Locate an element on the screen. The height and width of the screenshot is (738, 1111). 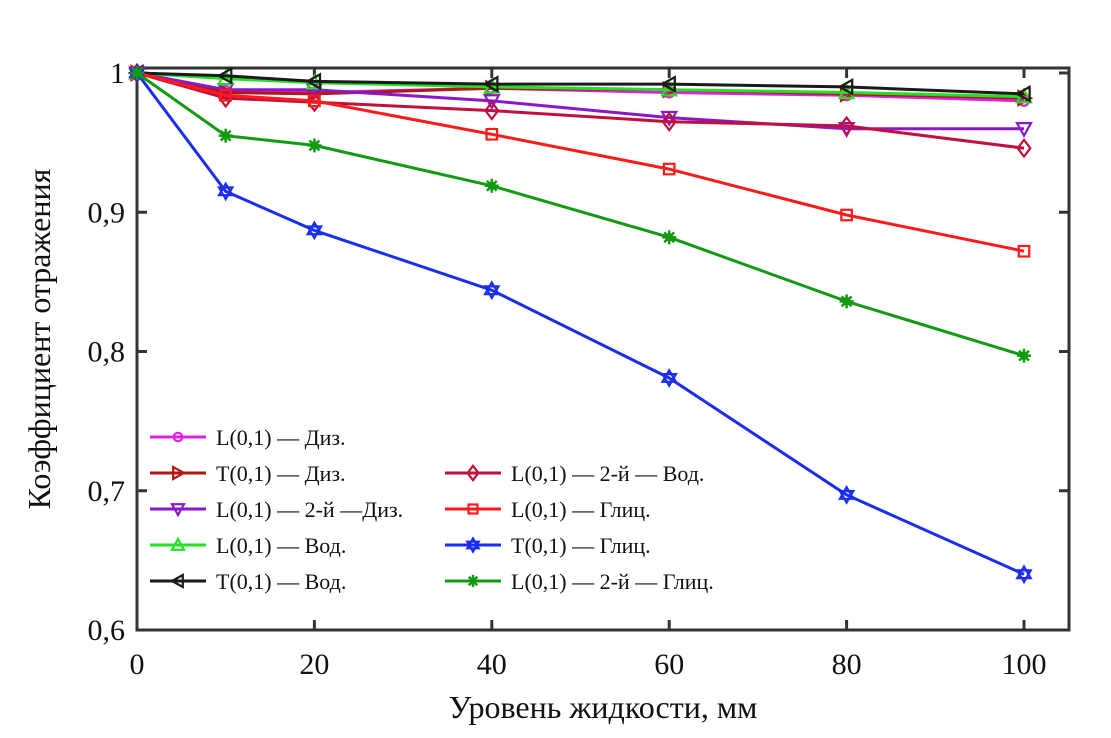
legend-label: L(0,1) — Глиц. is located at coordinates (581, 509).